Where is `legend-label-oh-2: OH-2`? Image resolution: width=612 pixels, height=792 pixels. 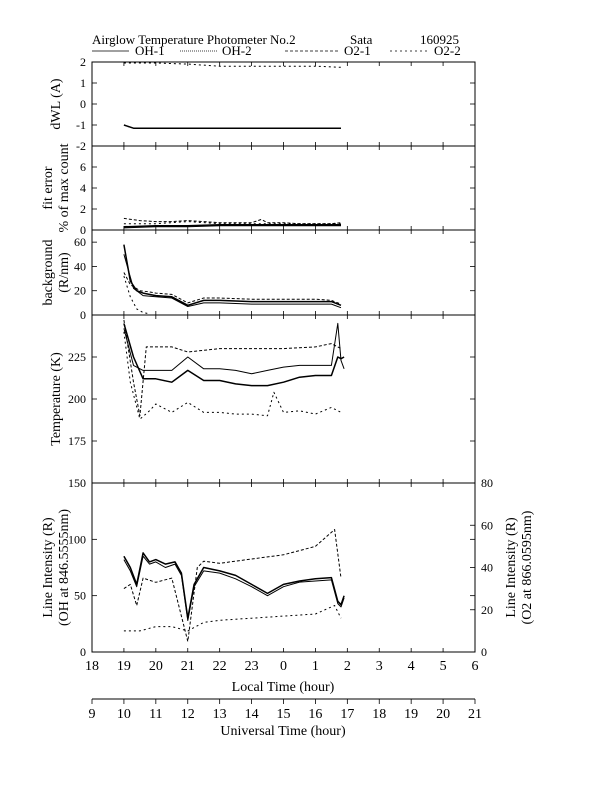 legend-label-oh-2: OH-2 is located at coordinates (237, 50).